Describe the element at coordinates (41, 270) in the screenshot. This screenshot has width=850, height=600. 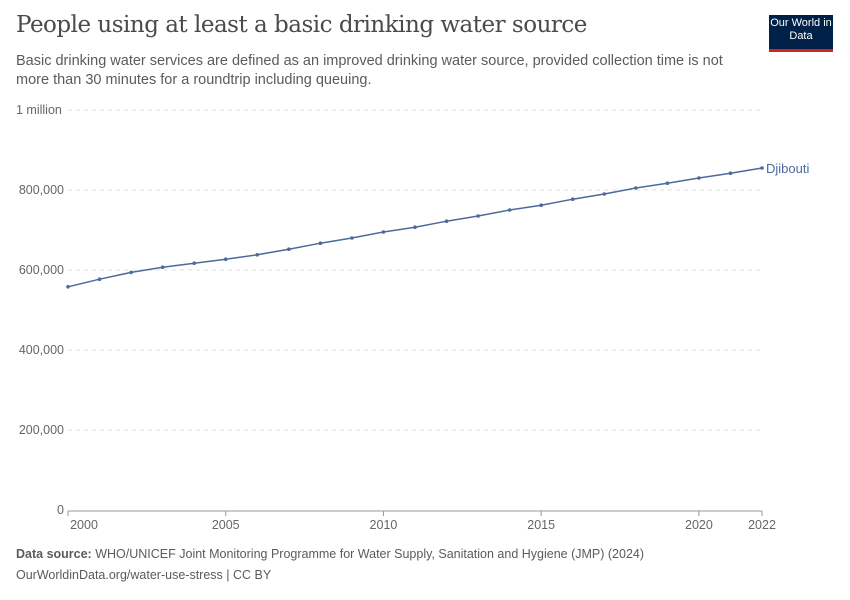
I see `y-tick-label: 600,000` at that location.